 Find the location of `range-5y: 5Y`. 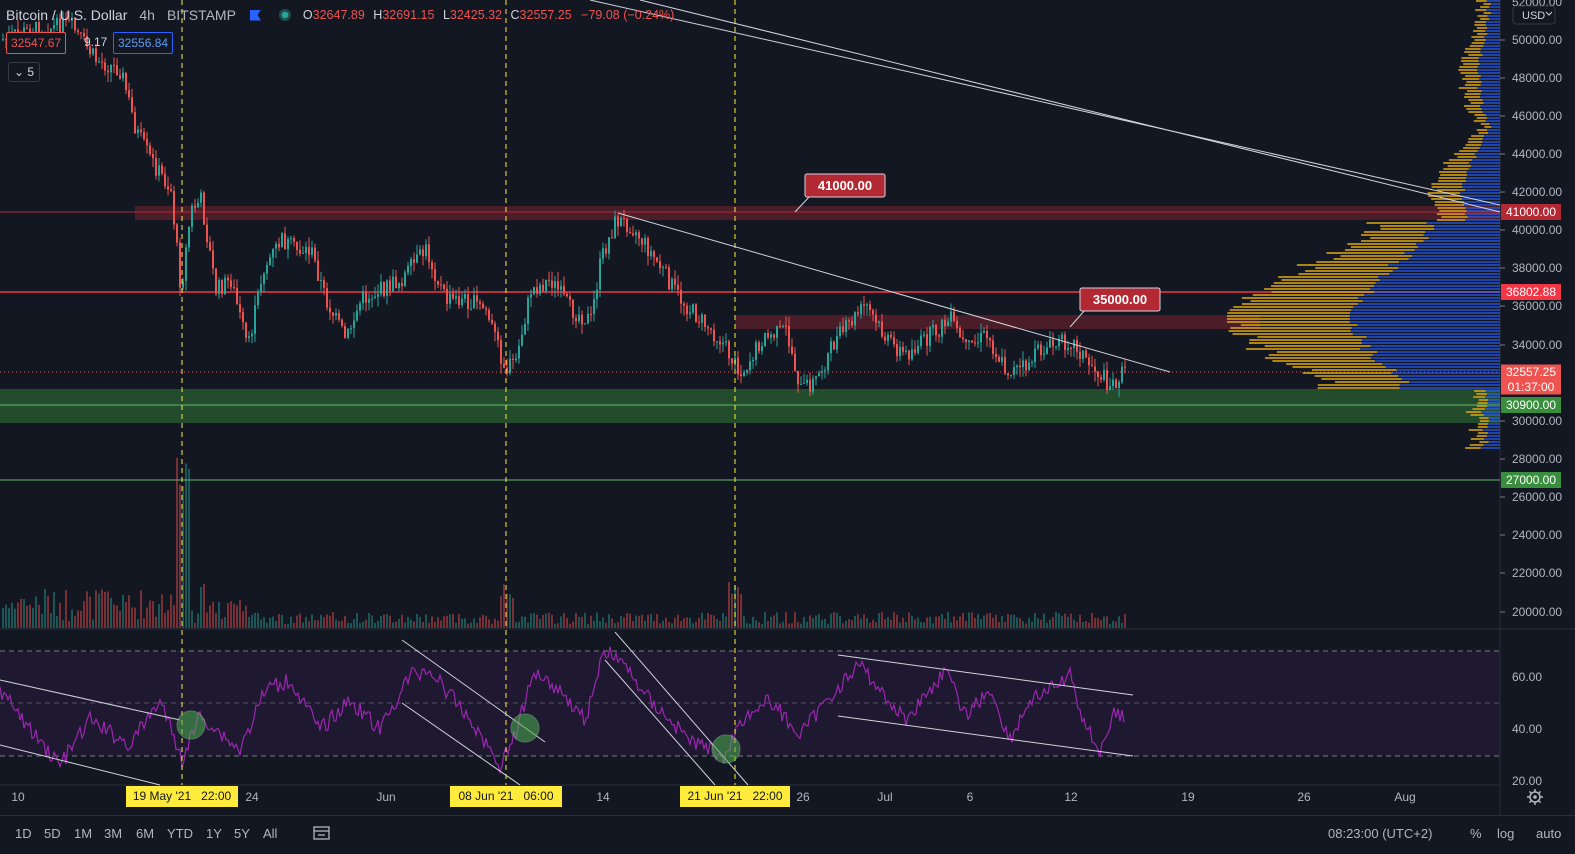

range-5y: 5Y is located at coordinates (242, 833).